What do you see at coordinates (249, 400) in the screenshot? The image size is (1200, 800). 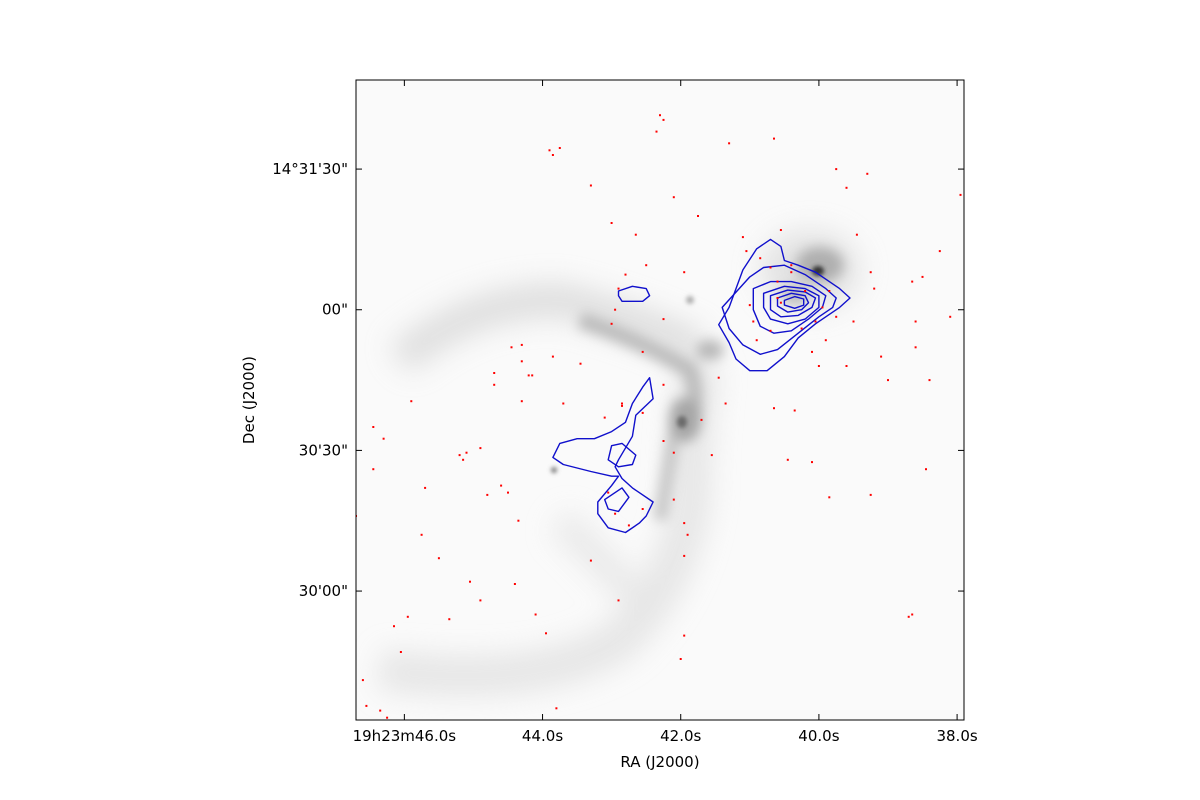 I see `y-axis-title: Dec (J2000)` at bounding box center [249, 400].